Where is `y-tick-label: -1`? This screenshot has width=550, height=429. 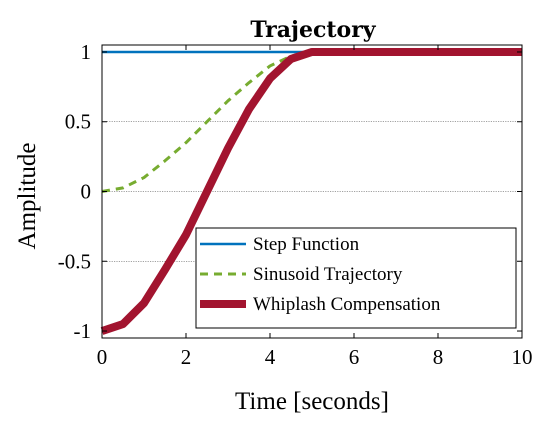
y-tick-label: -1 is located at coordinates (83, 331).